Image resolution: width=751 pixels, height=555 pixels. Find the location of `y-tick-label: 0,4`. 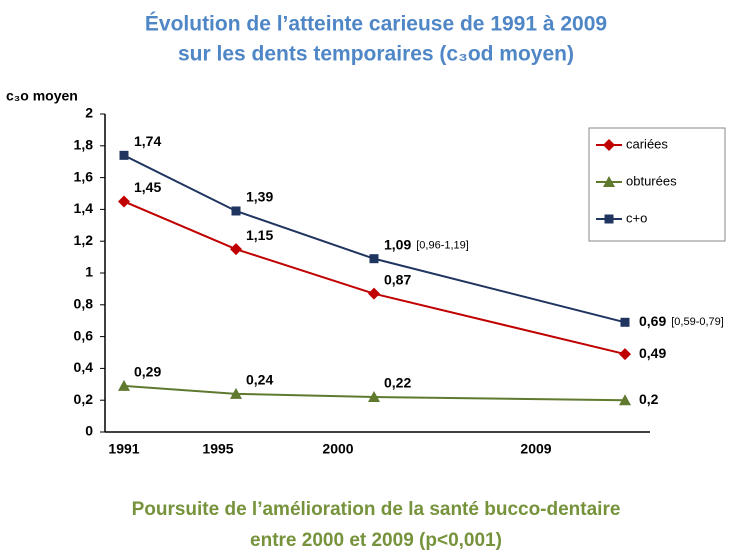

y-tick-label: 0,4 is located at coordinates (84, 367).